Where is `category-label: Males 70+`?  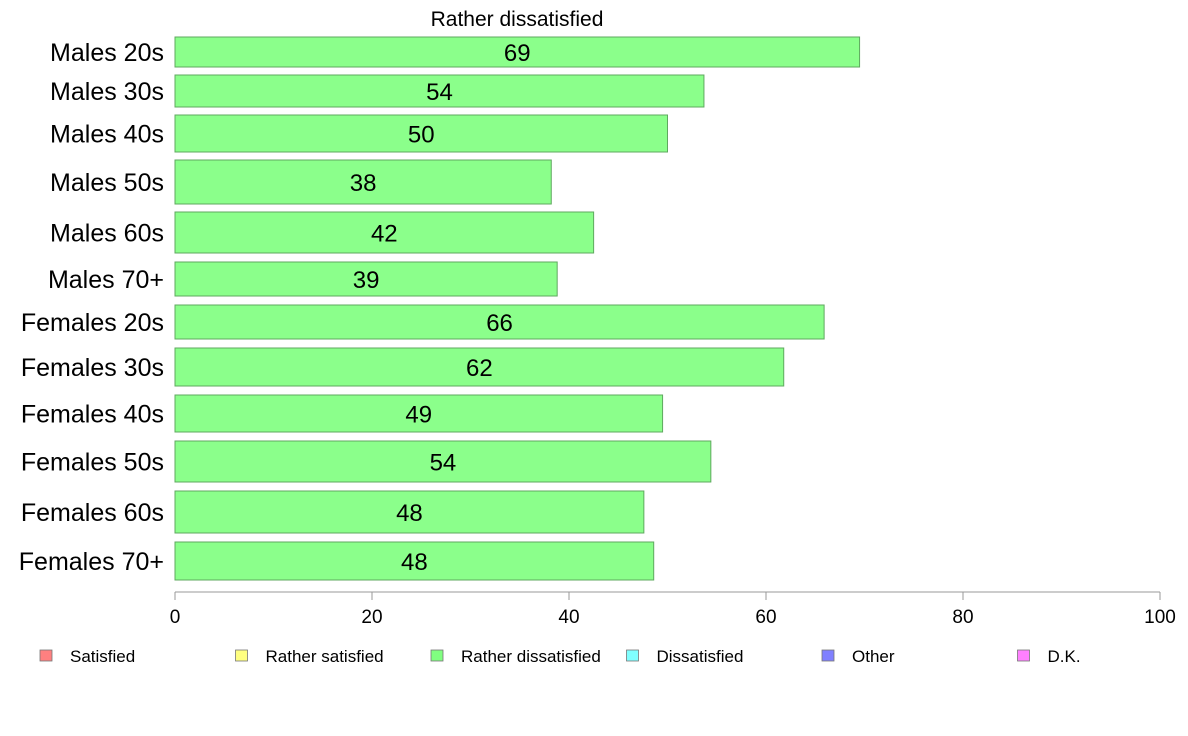
category-label: Males 70+ is located at coordinates (106, 280).